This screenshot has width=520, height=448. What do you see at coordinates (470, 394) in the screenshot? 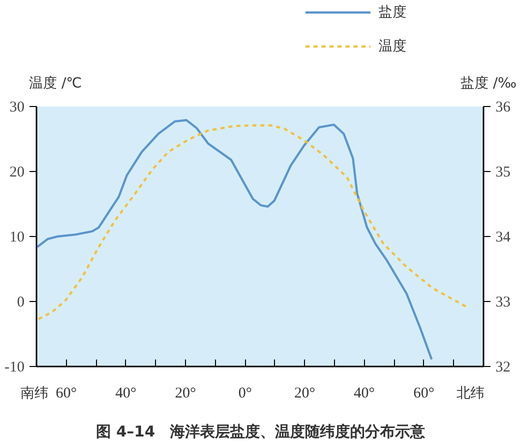
I see `text: 北纬` at bounding box center [470, 394].